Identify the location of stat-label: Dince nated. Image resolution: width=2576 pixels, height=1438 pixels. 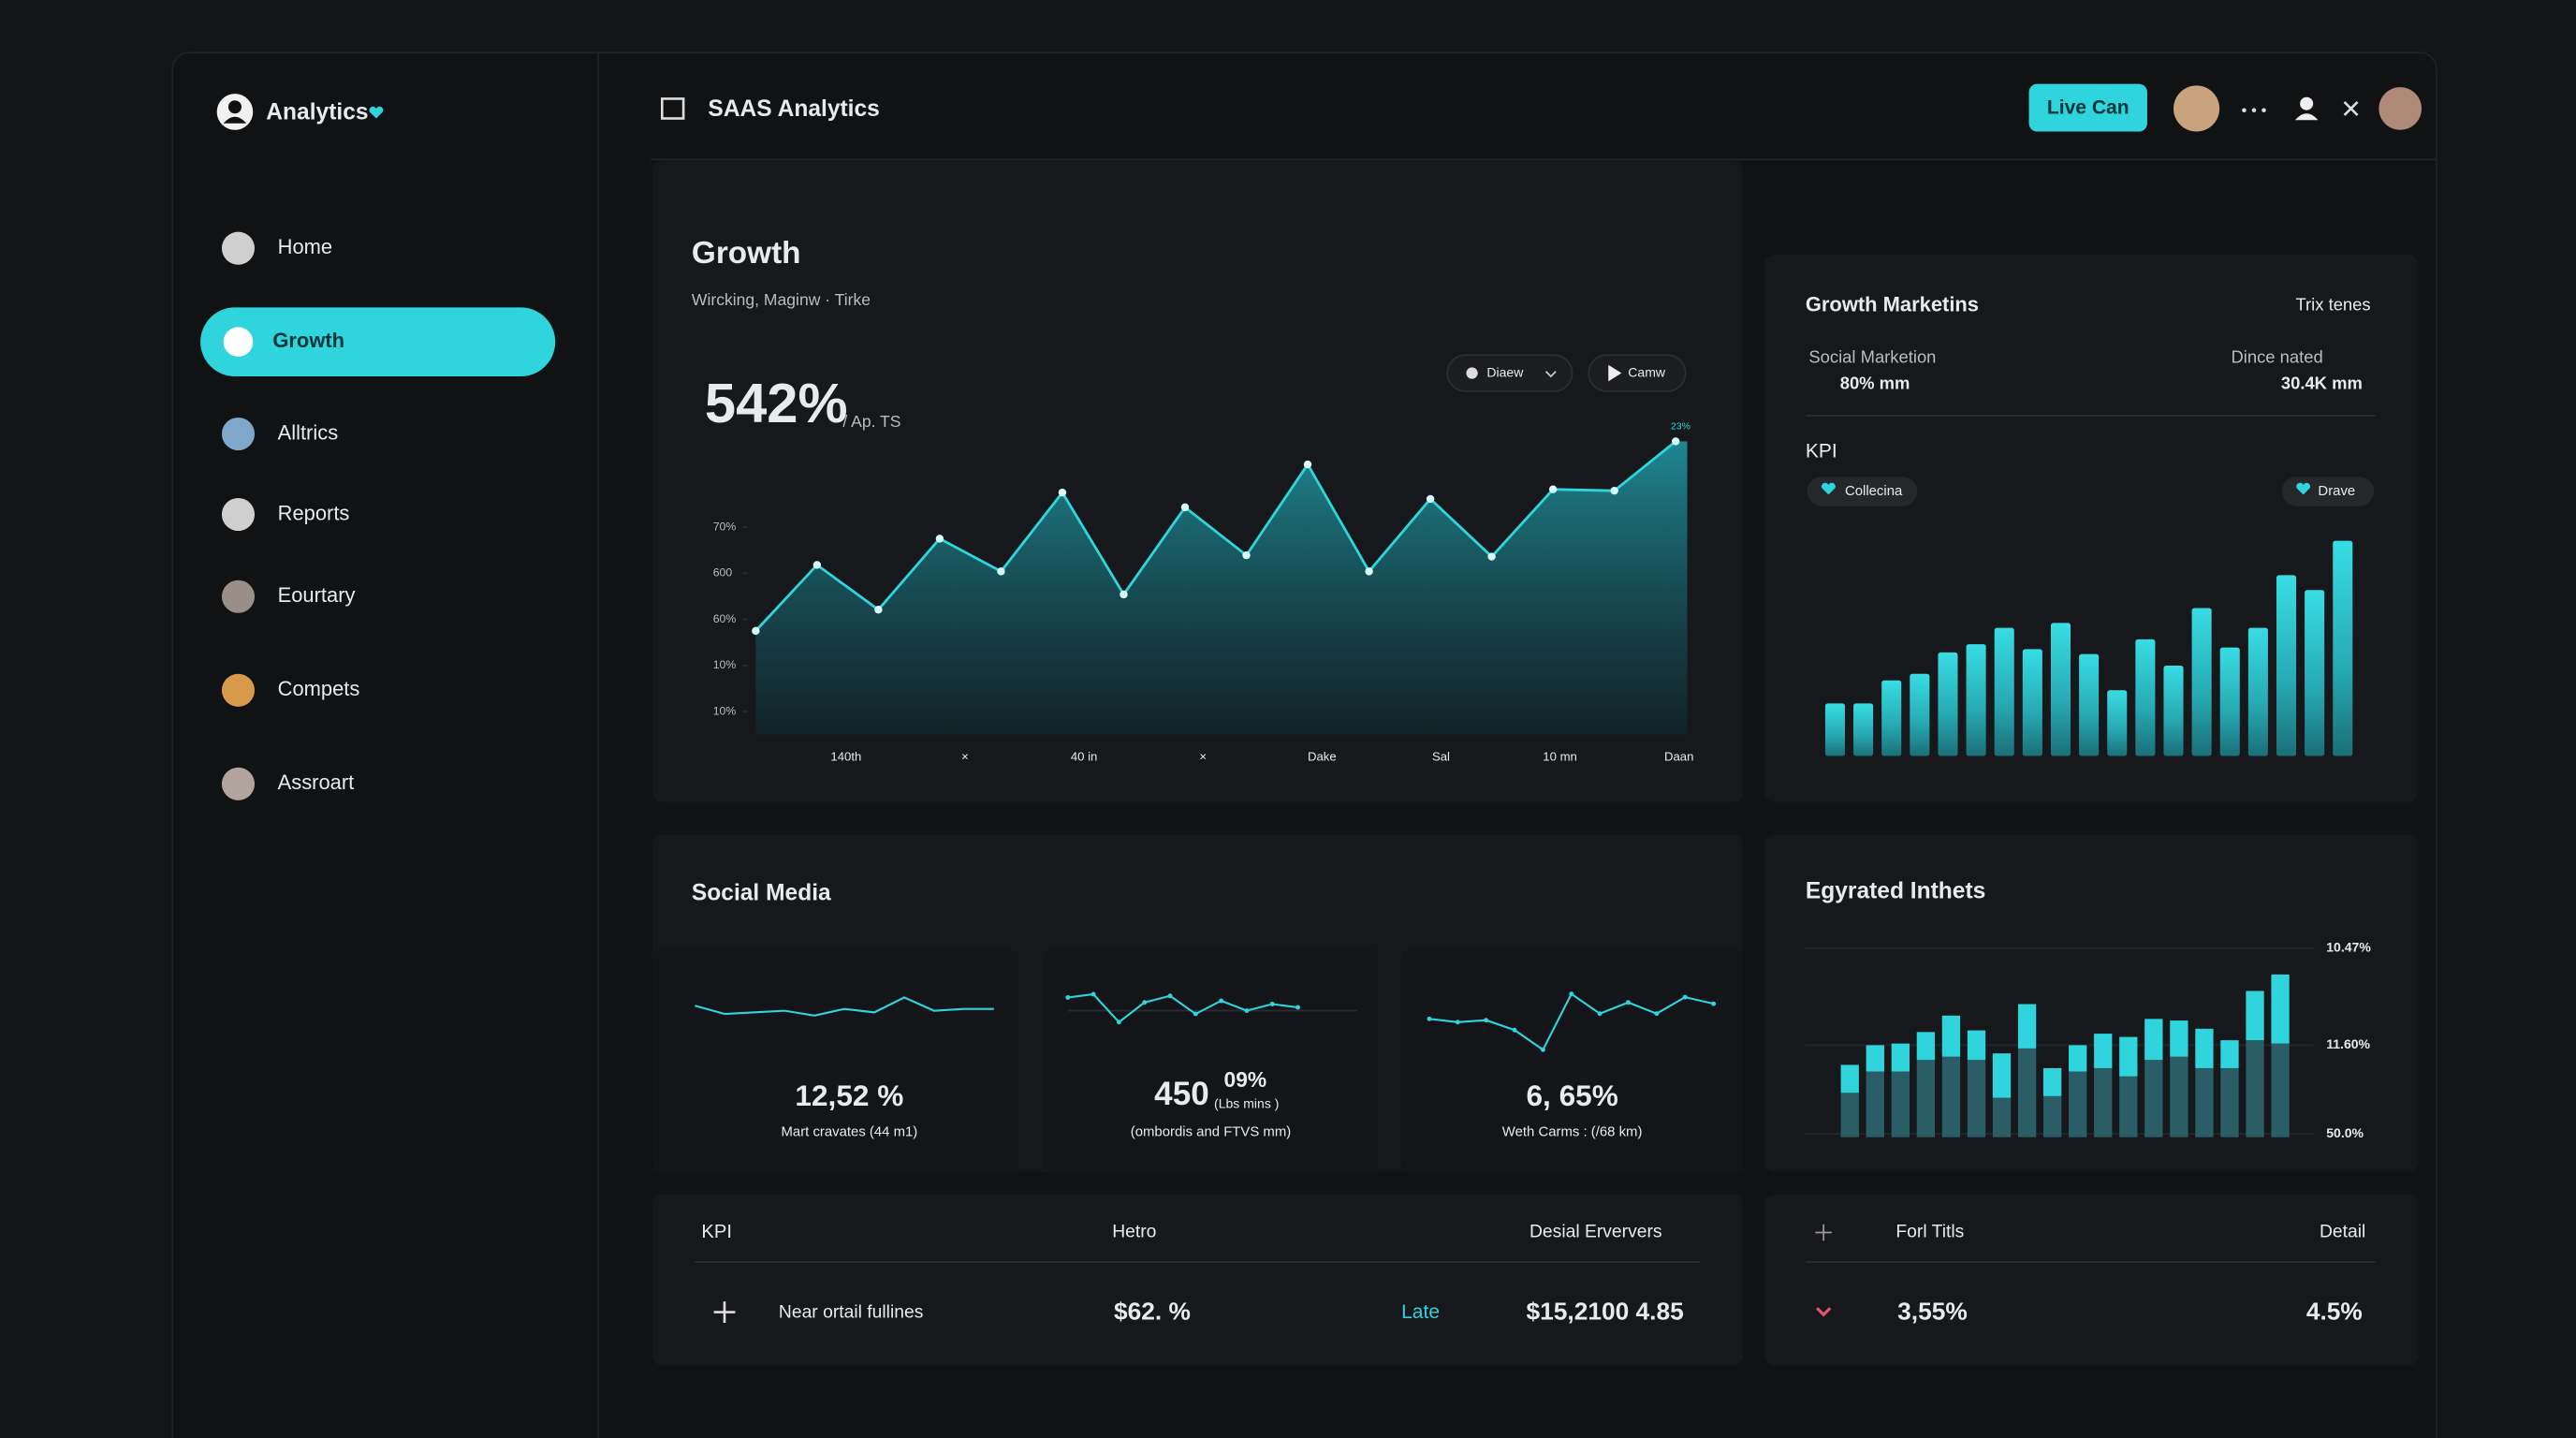
(2276, 357).